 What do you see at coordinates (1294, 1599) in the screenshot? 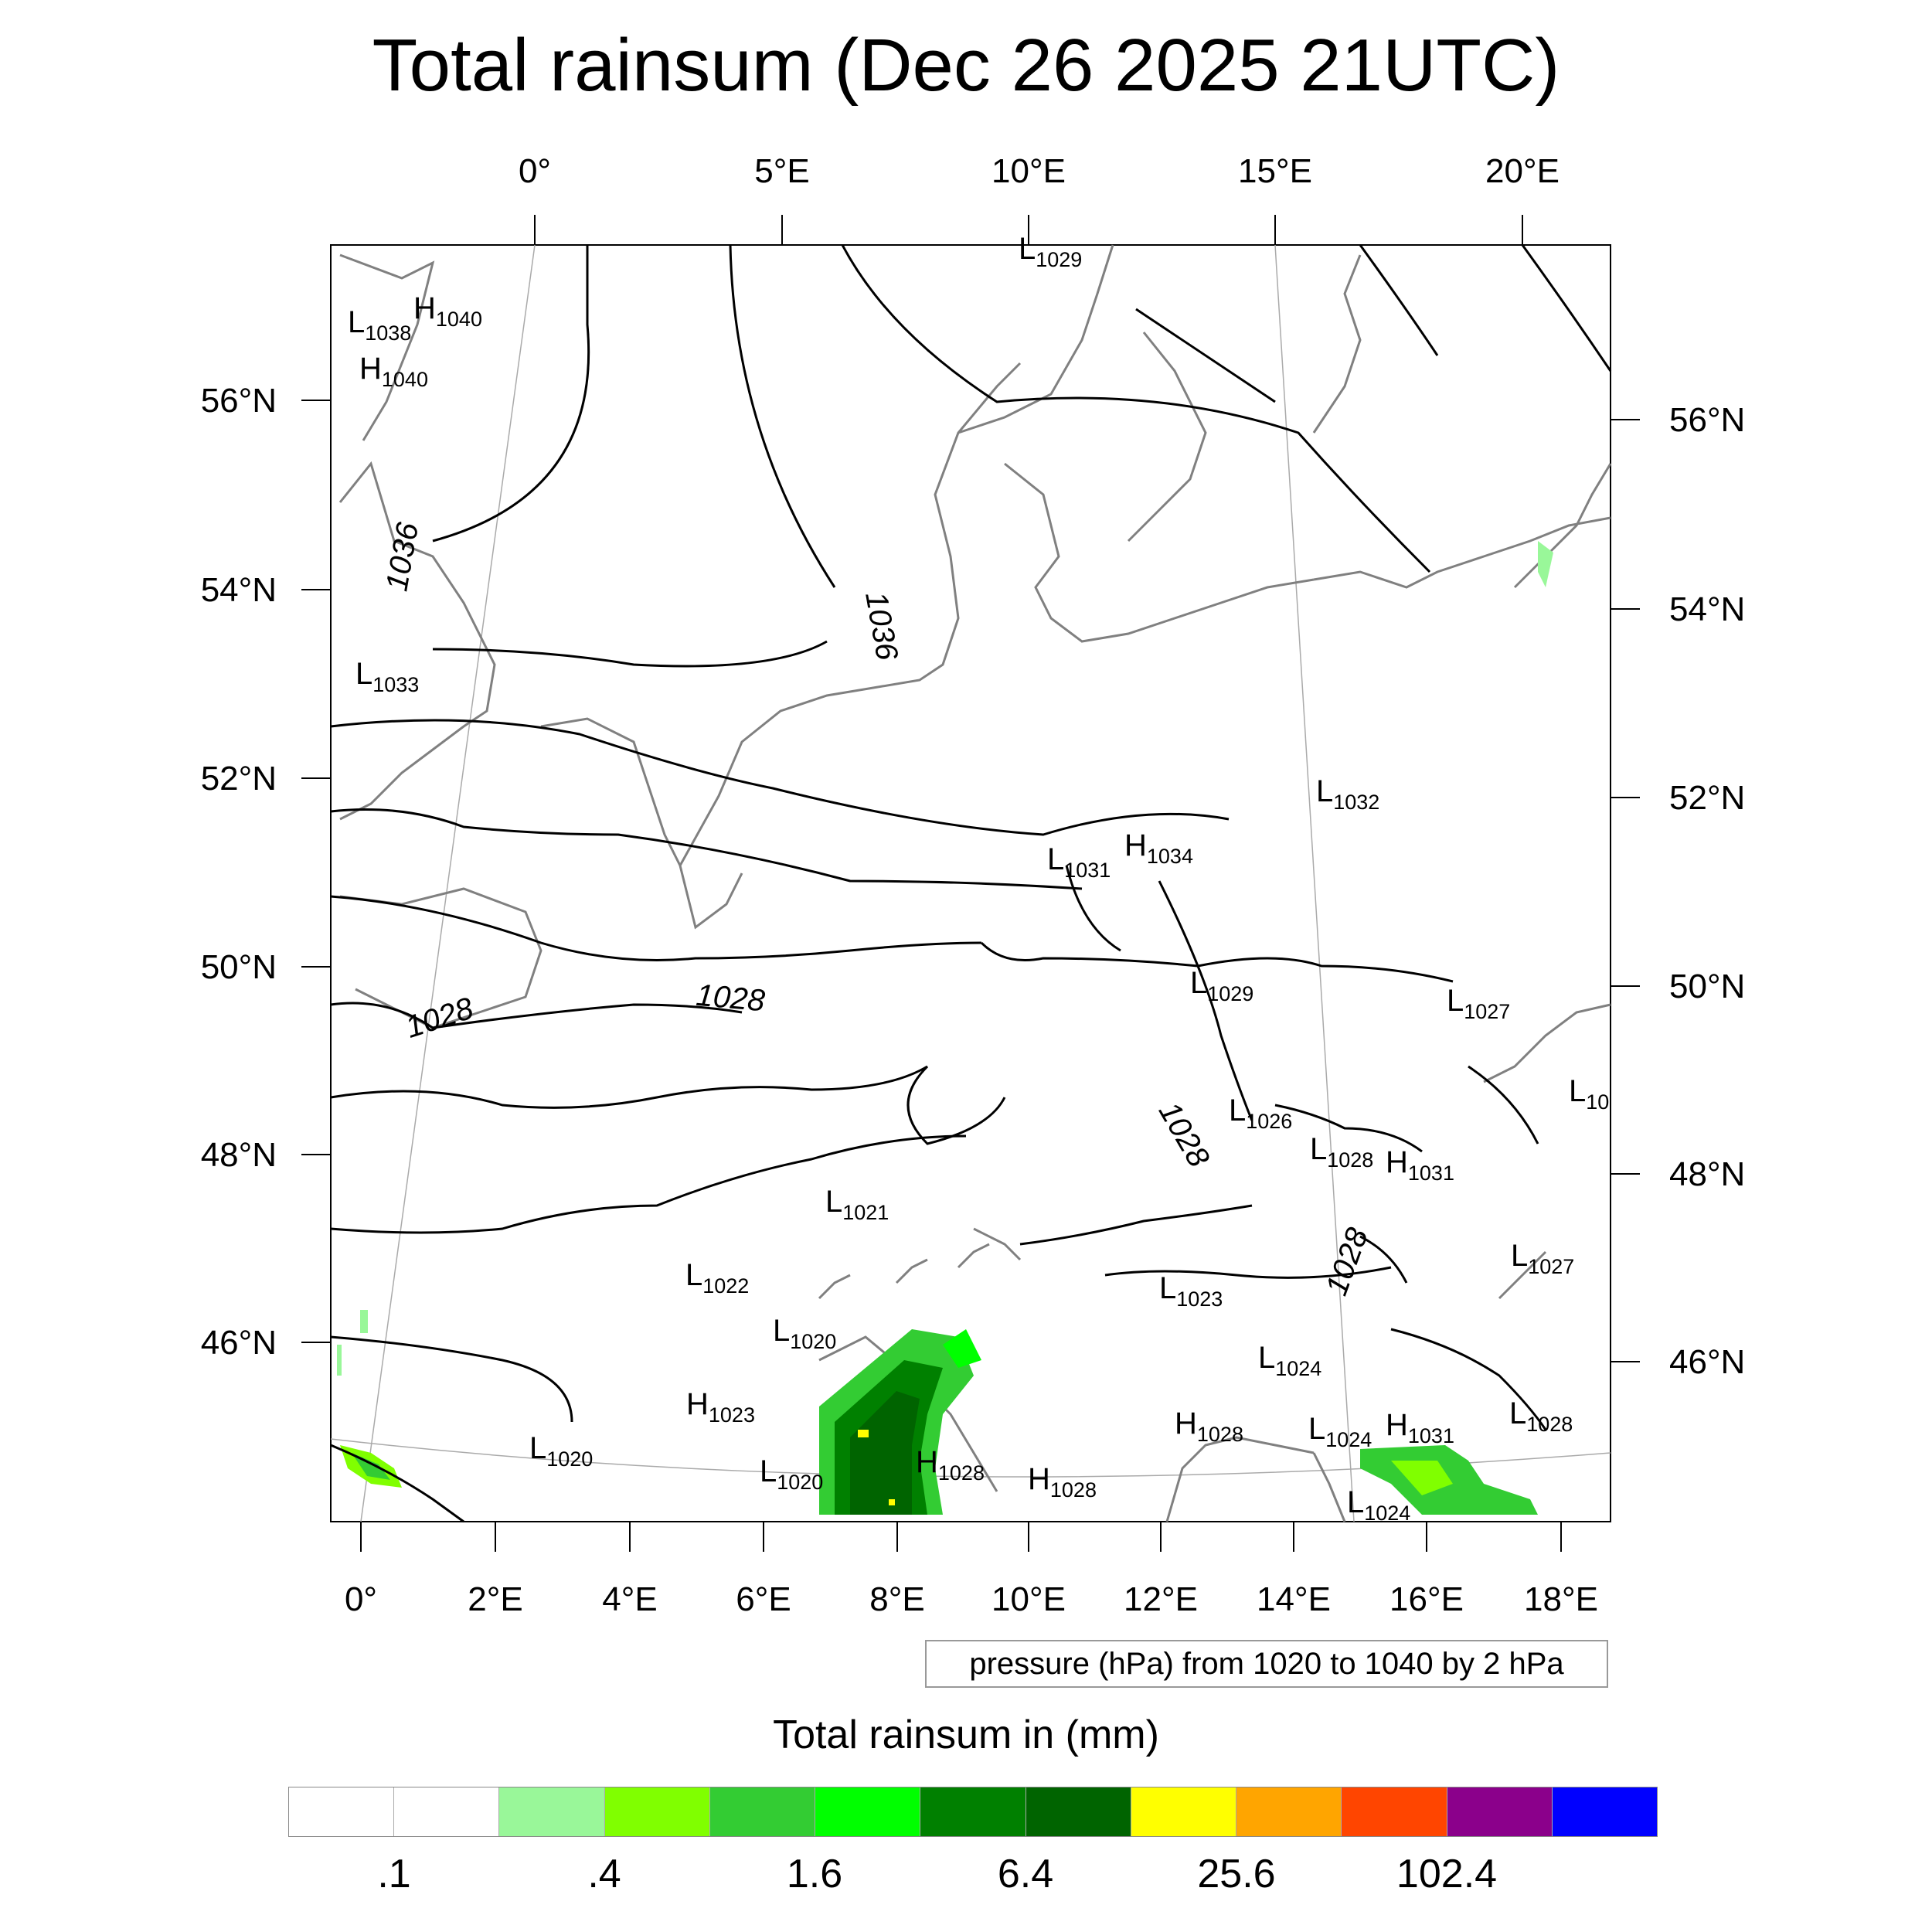
I see `lon-label: 14°E` at bounding box center [1294, 1599].